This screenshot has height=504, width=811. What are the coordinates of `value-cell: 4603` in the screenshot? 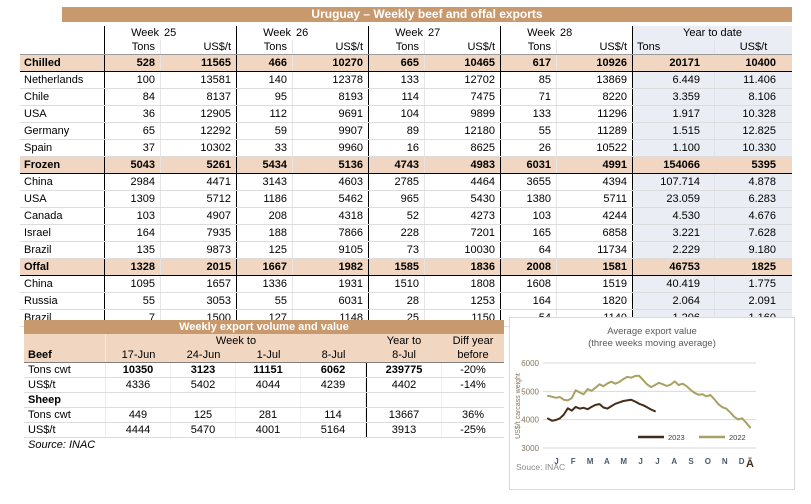 It's located at (331, 182).